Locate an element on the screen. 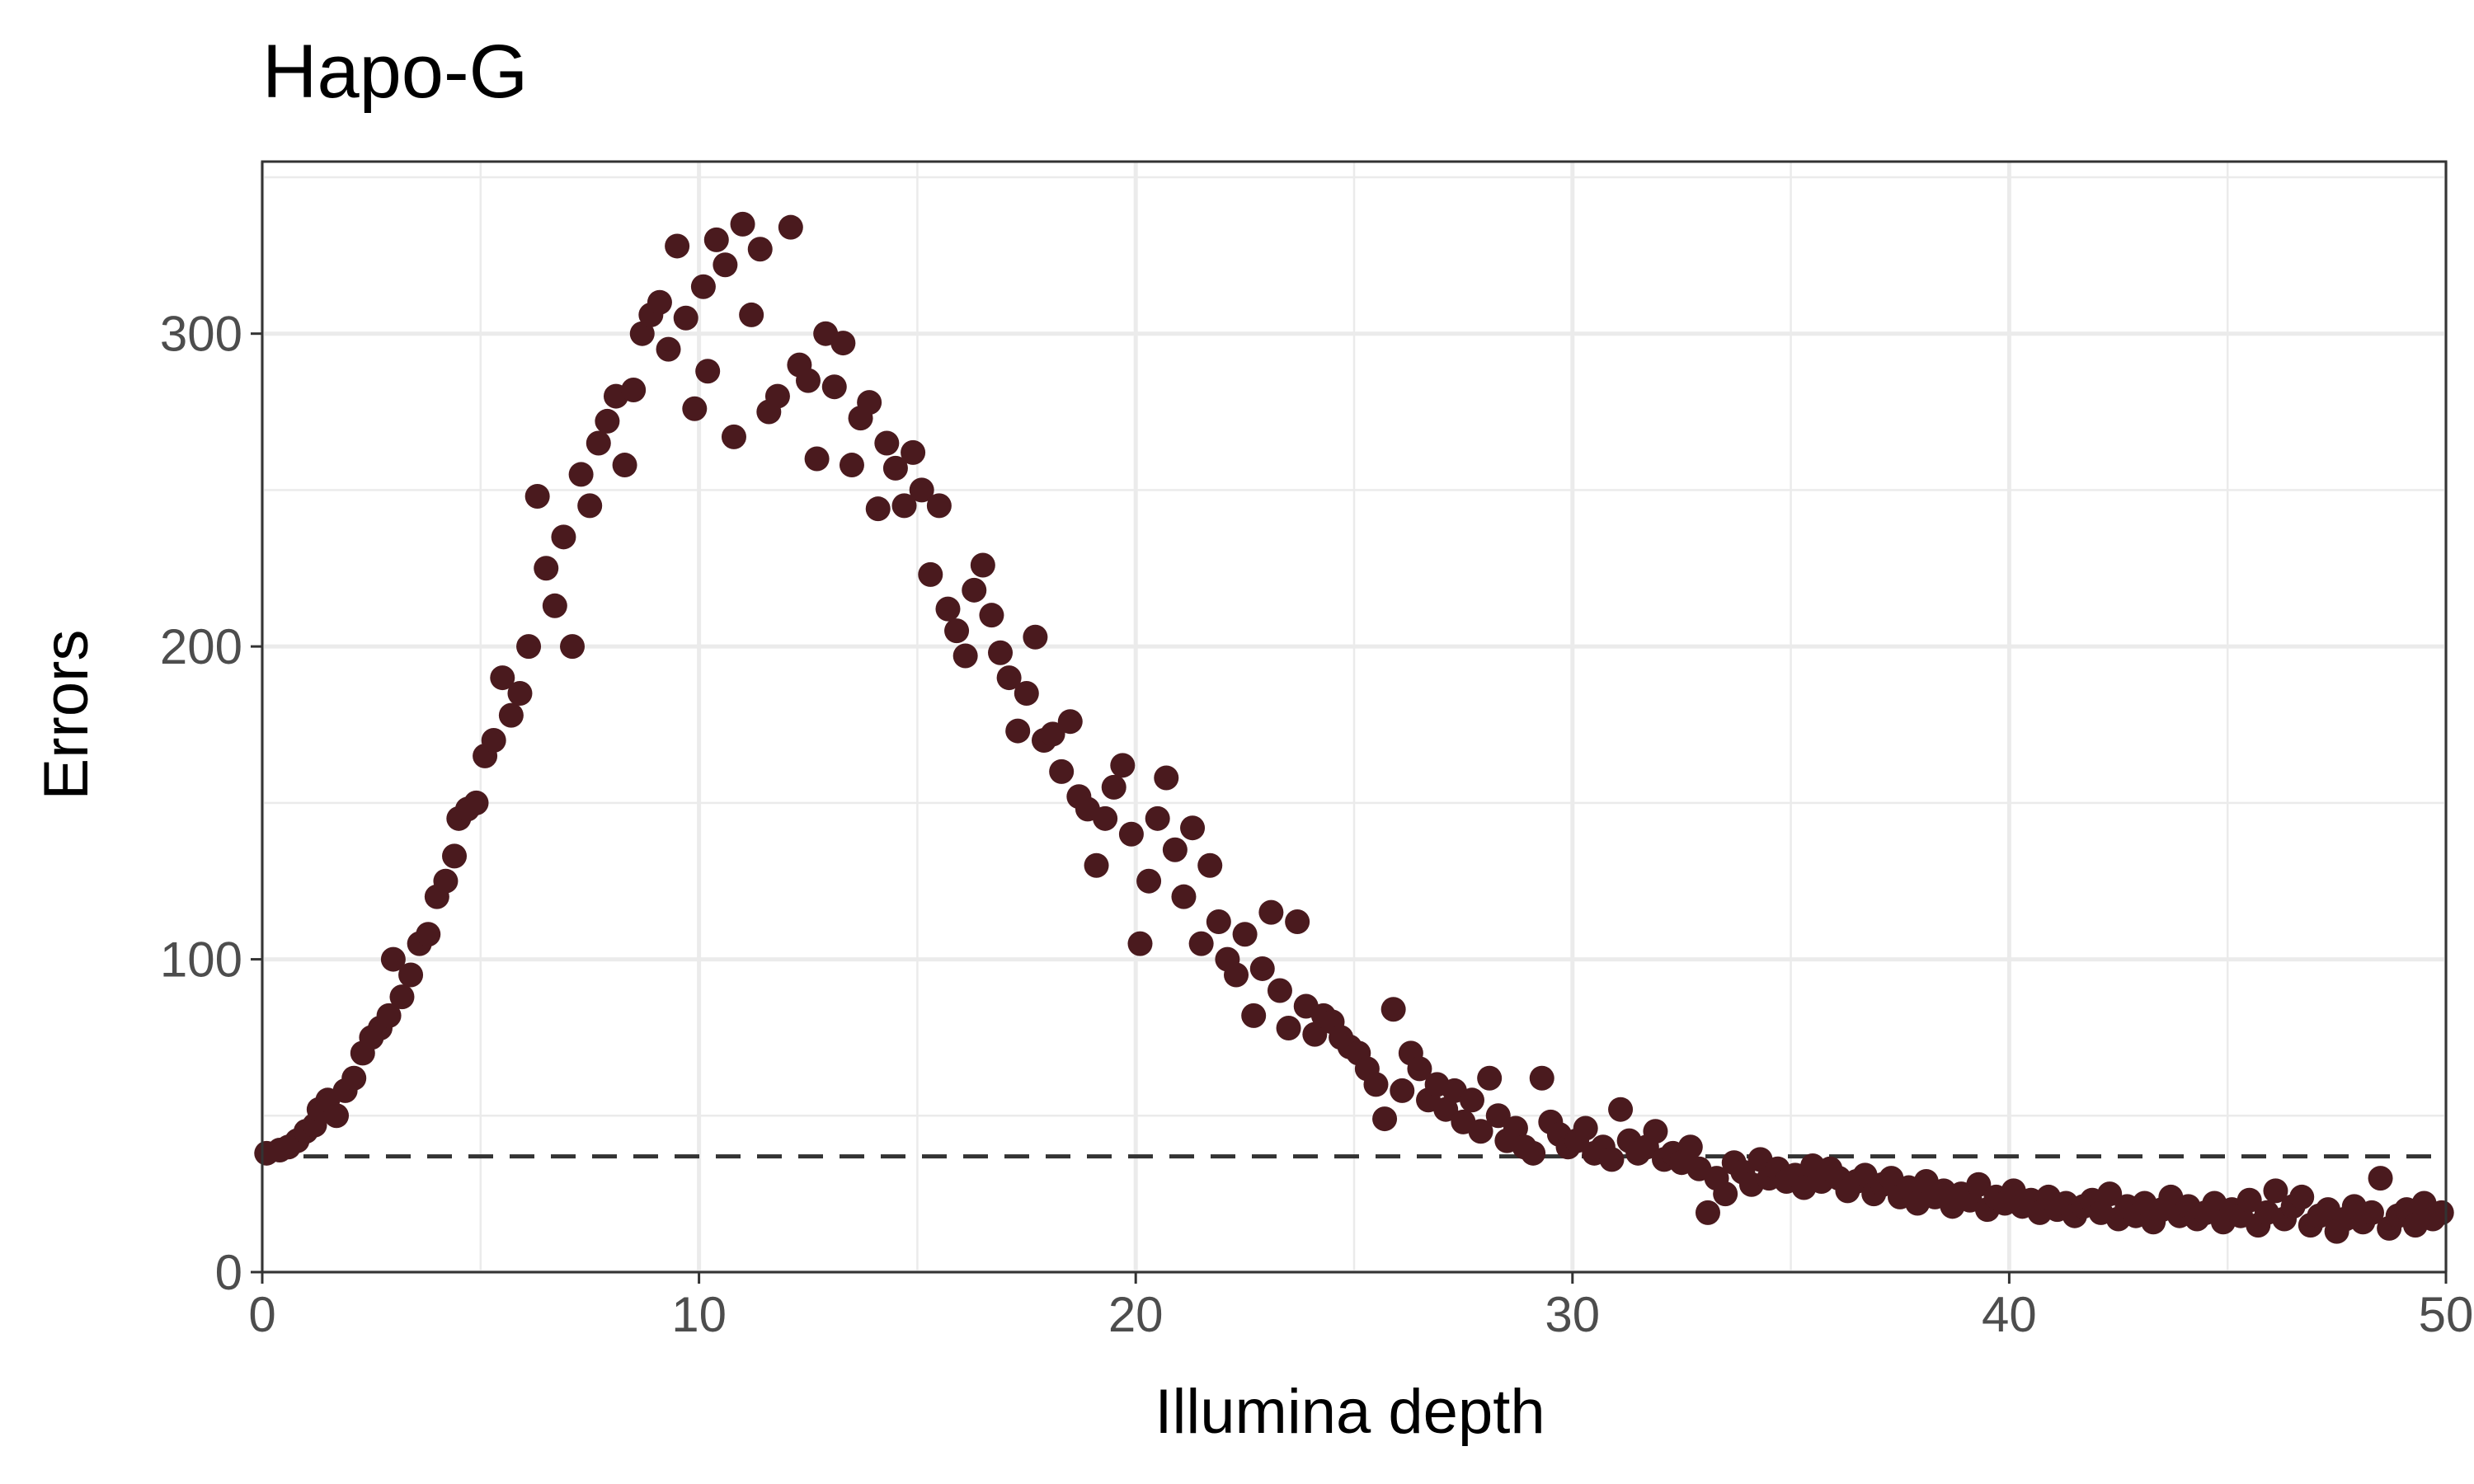  y-tick-label: 0 is located at coordinates (228, 1272).